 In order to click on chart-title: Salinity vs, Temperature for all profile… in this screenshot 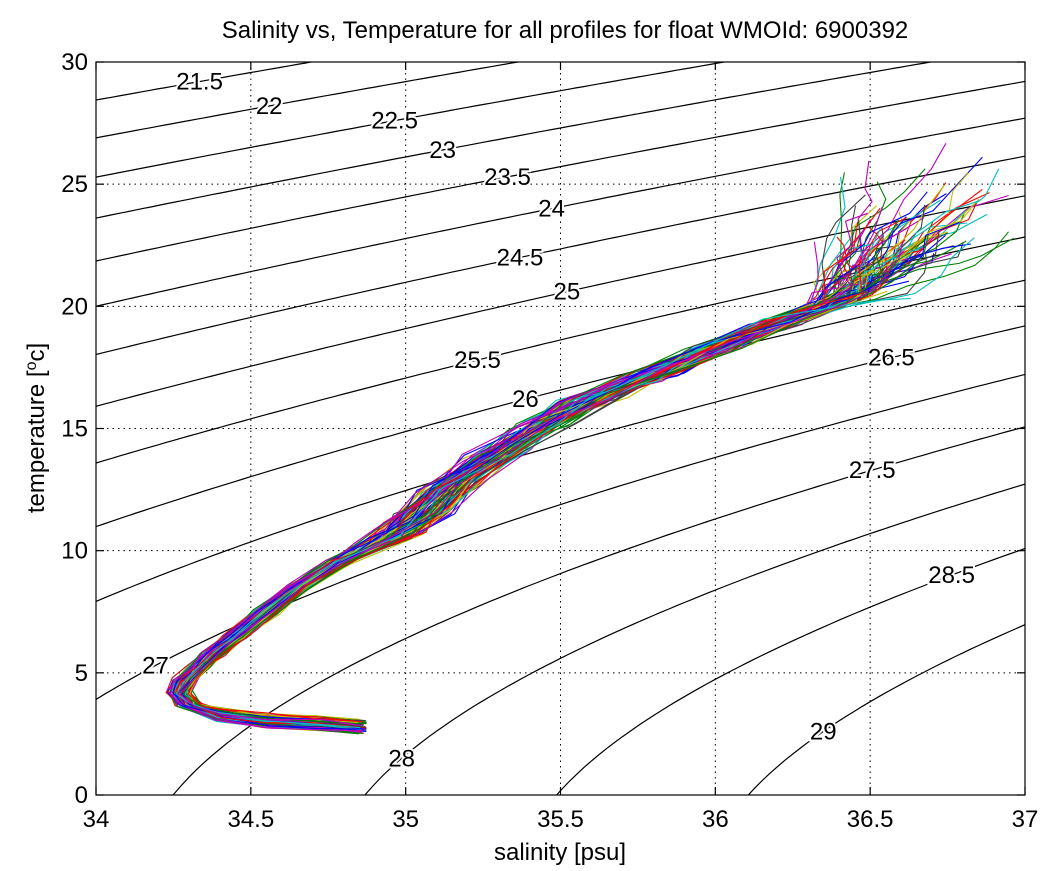, I will do `click(565, 30)`.